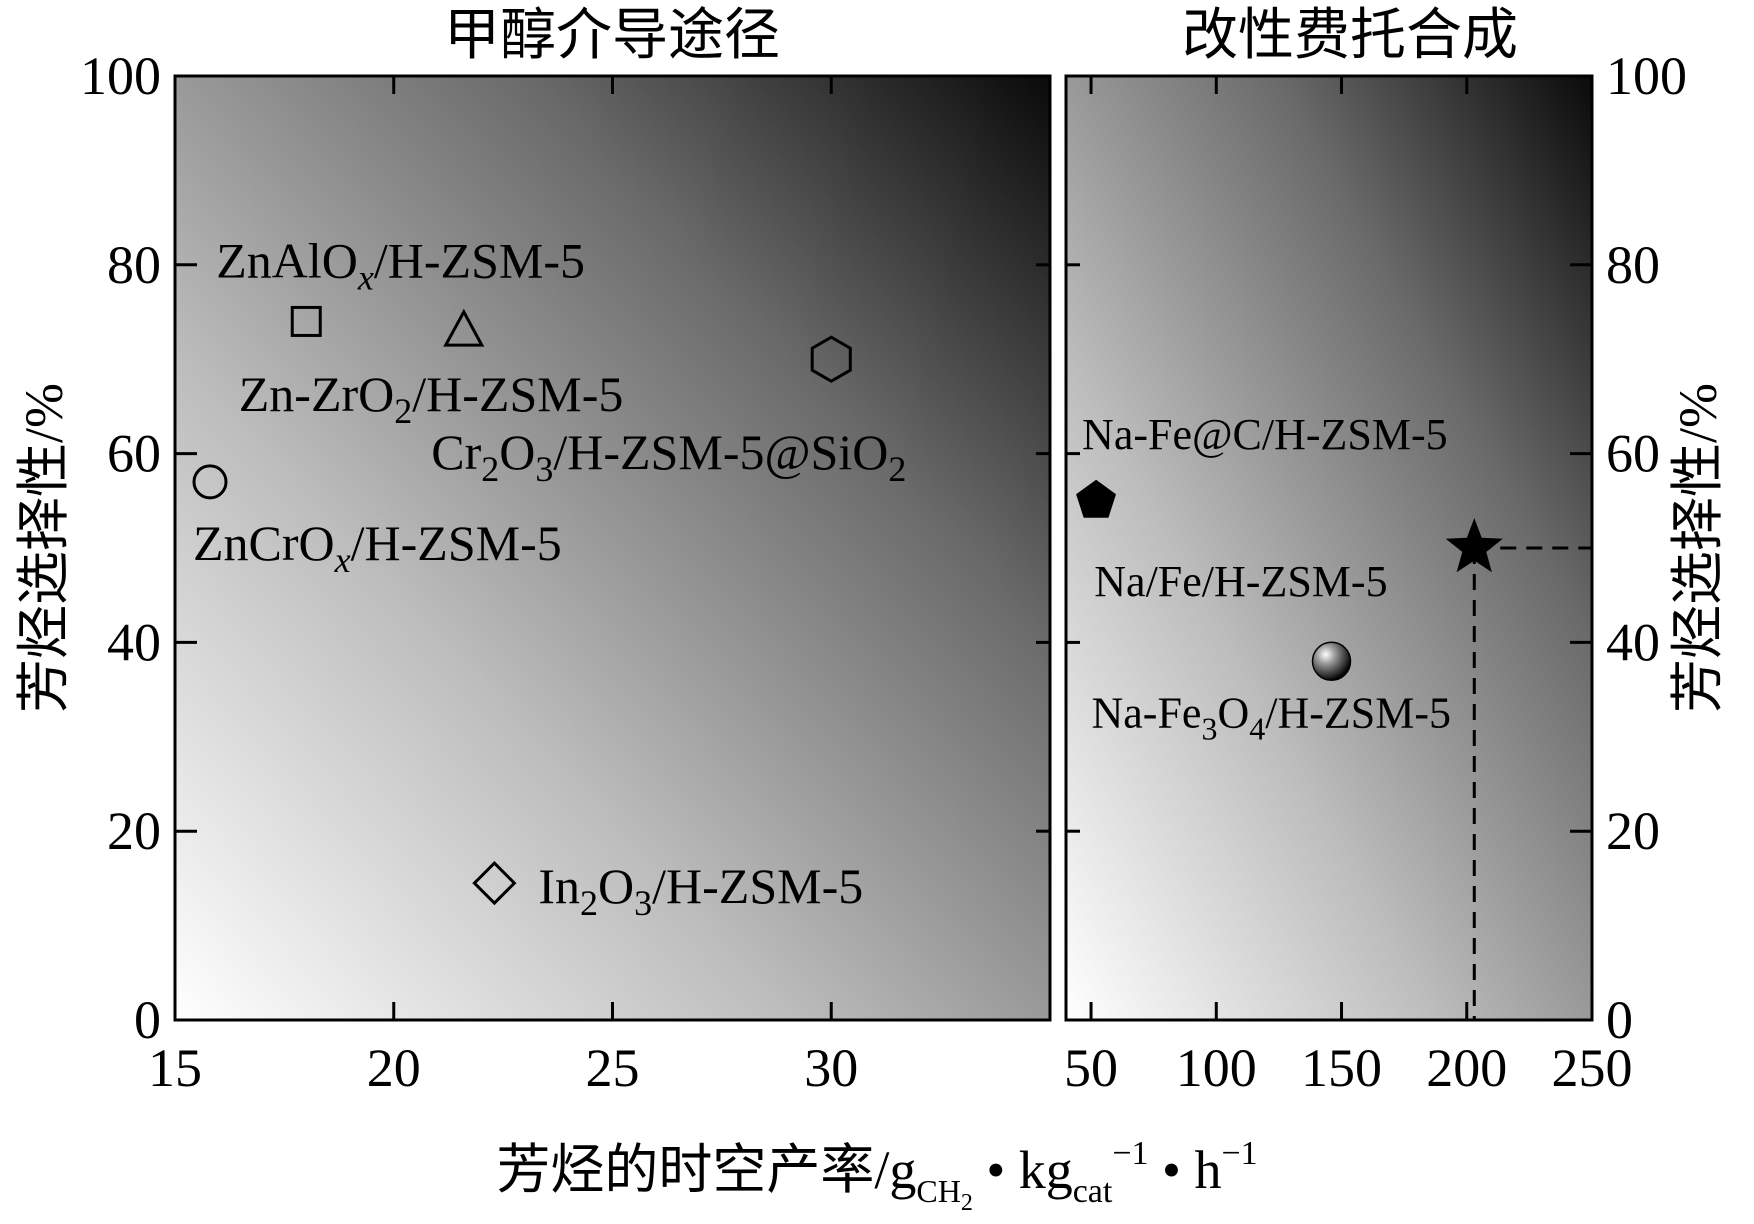 The image size is (1754, 1224). I want to click on point-label: ZnCrOx/H-ZSM-5, so click(377, 547).